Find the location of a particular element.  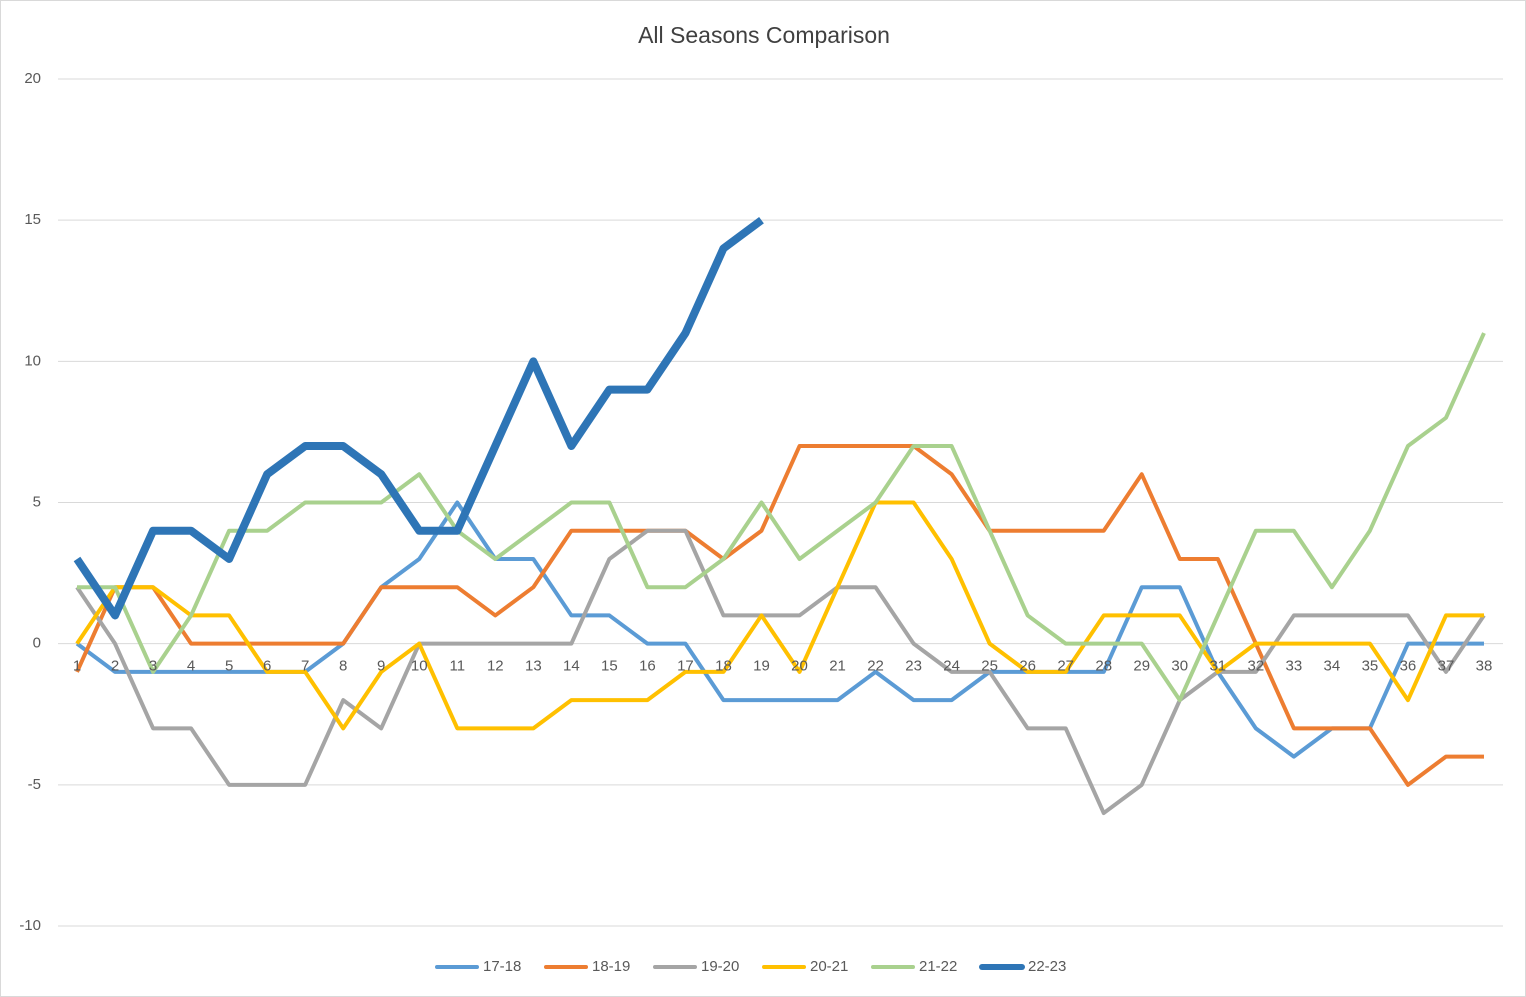

x-tick-label: 24 is located at coordinates (951, 666).